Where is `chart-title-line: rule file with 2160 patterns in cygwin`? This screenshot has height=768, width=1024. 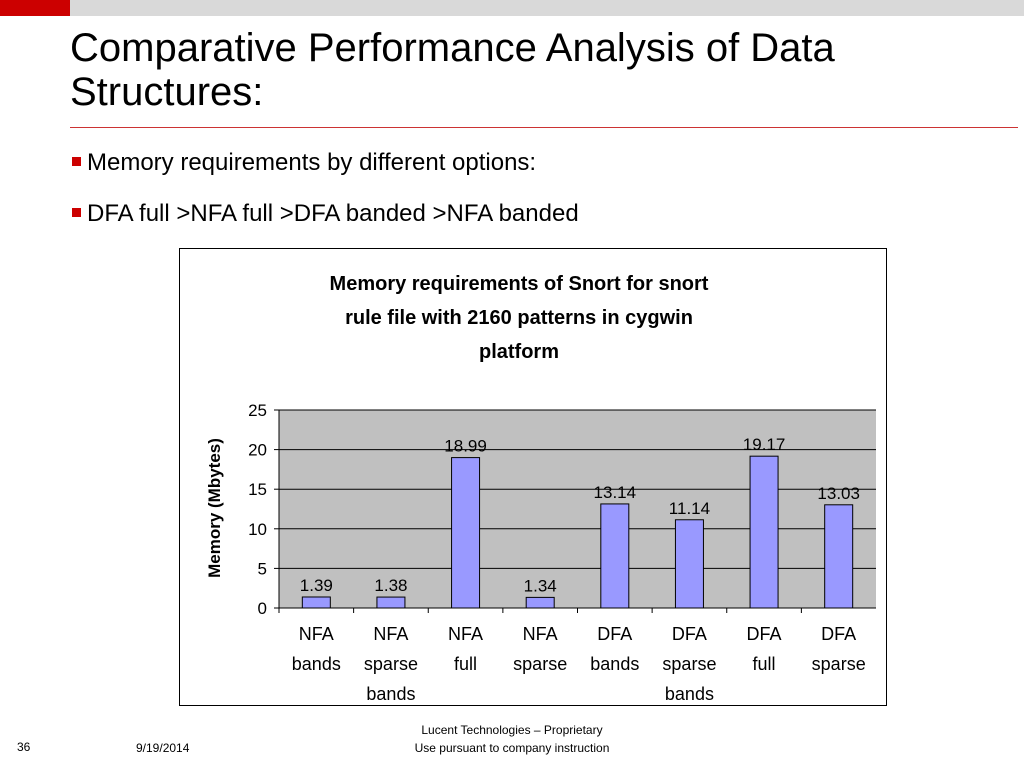
chart-title-line: rule file with 2160 patterns in cygwin is located at coordinates (519, 318).